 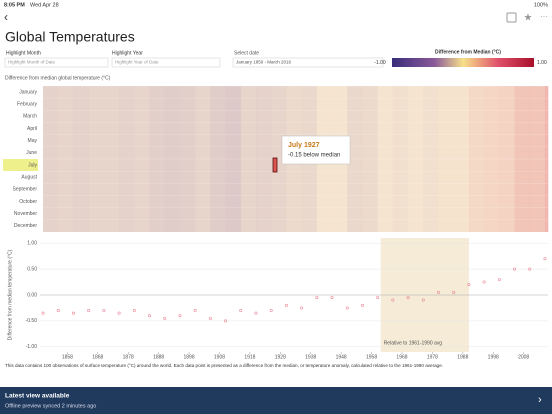 I want to click on x-tick-label: 1968, so click(x=401, y=357).